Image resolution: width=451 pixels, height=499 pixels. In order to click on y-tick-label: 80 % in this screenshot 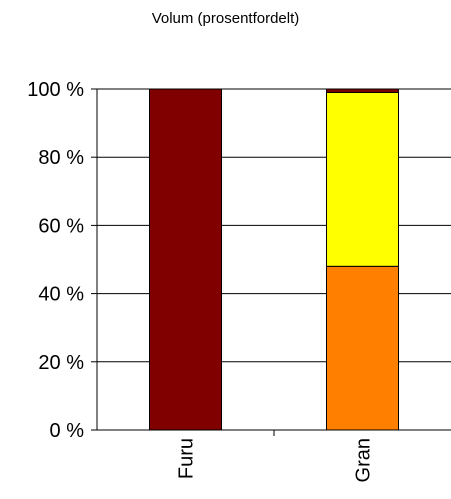, I will do `click(61, 158)`.